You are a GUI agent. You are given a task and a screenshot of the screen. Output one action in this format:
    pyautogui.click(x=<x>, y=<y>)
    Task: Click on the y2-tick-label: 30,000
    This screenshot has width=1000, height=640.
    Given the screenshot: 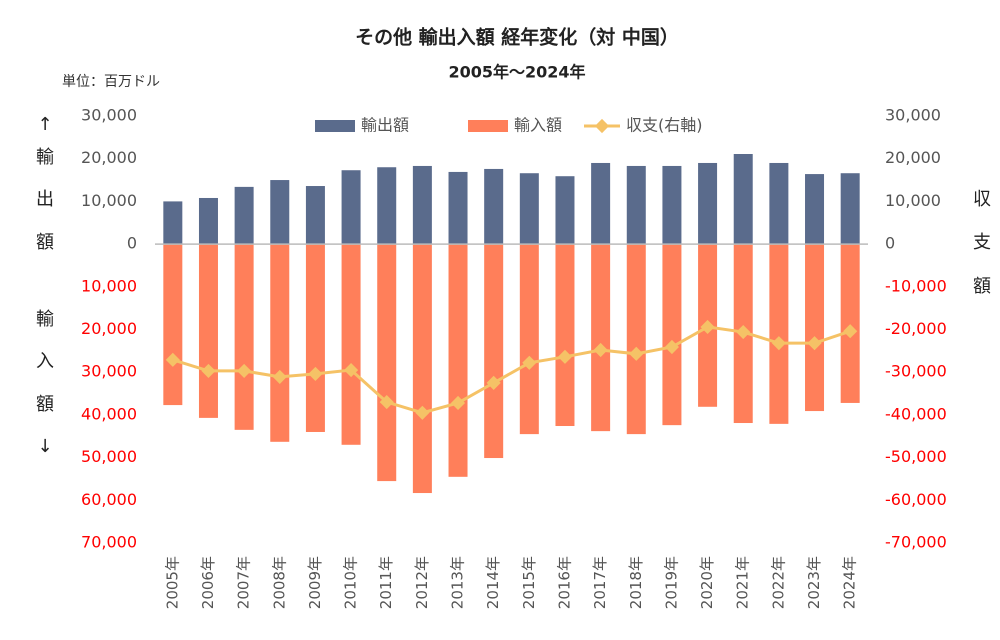 What is the action you would take?
    pyautogui.click(x=913, y=115)
    